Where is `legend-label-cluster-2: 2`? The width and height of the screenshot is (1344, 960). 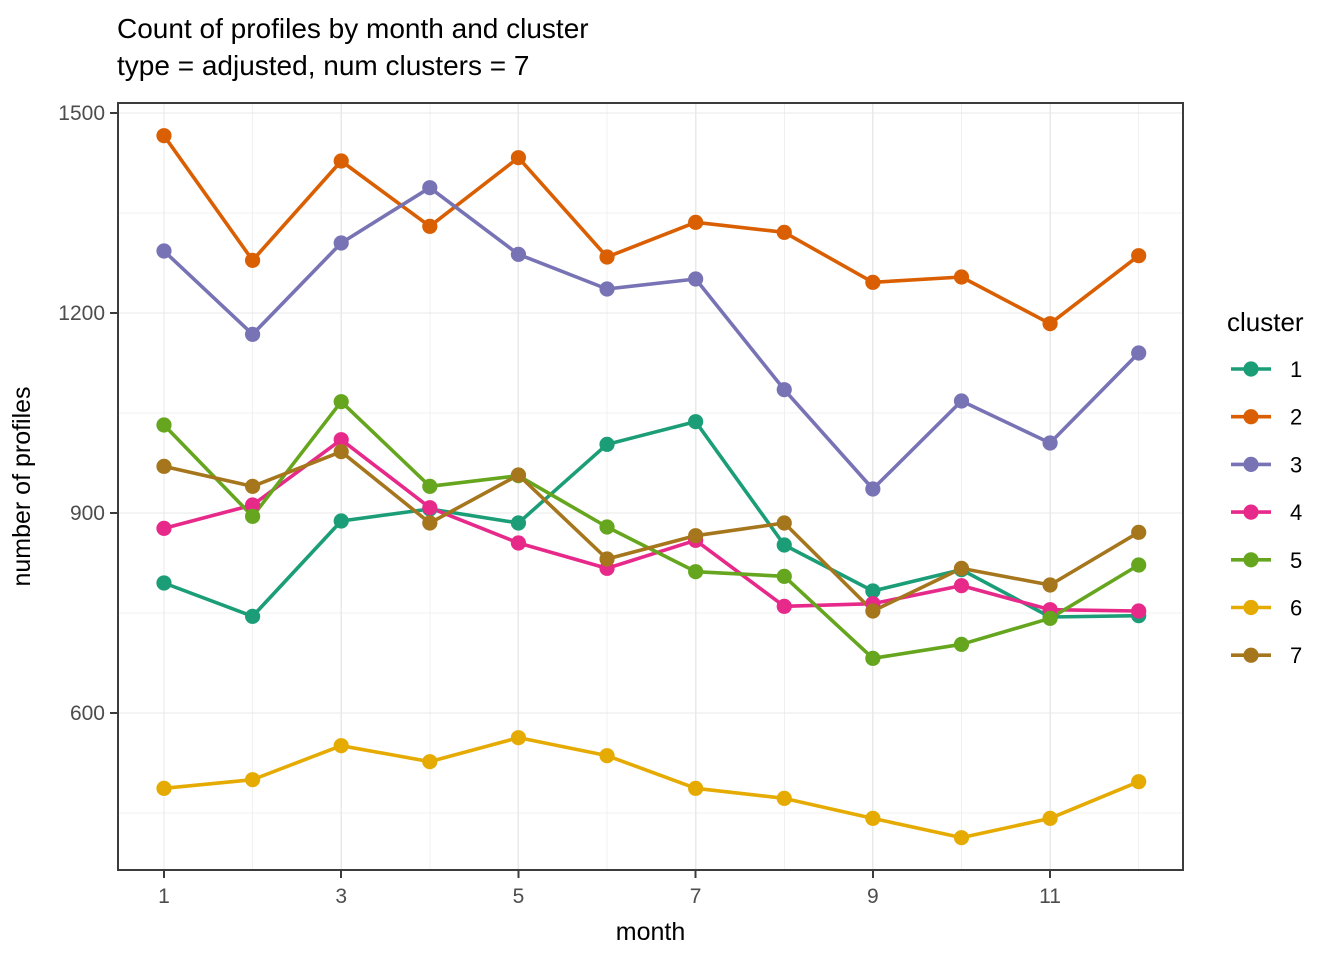 legend-label-cluster-2: 2 is located at coordinates (1296, 417).